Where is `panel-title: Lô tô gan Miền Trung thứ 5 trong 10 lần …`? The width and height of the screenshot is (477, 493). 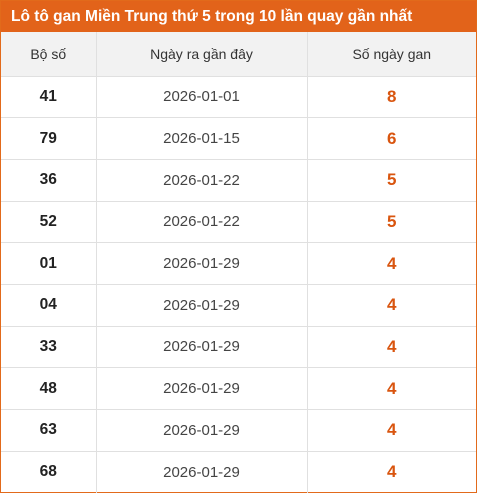 panel-title: Lô tô gan Miền Trung thứ 5 trong 10 lần … is located at coordinates (238, 16).